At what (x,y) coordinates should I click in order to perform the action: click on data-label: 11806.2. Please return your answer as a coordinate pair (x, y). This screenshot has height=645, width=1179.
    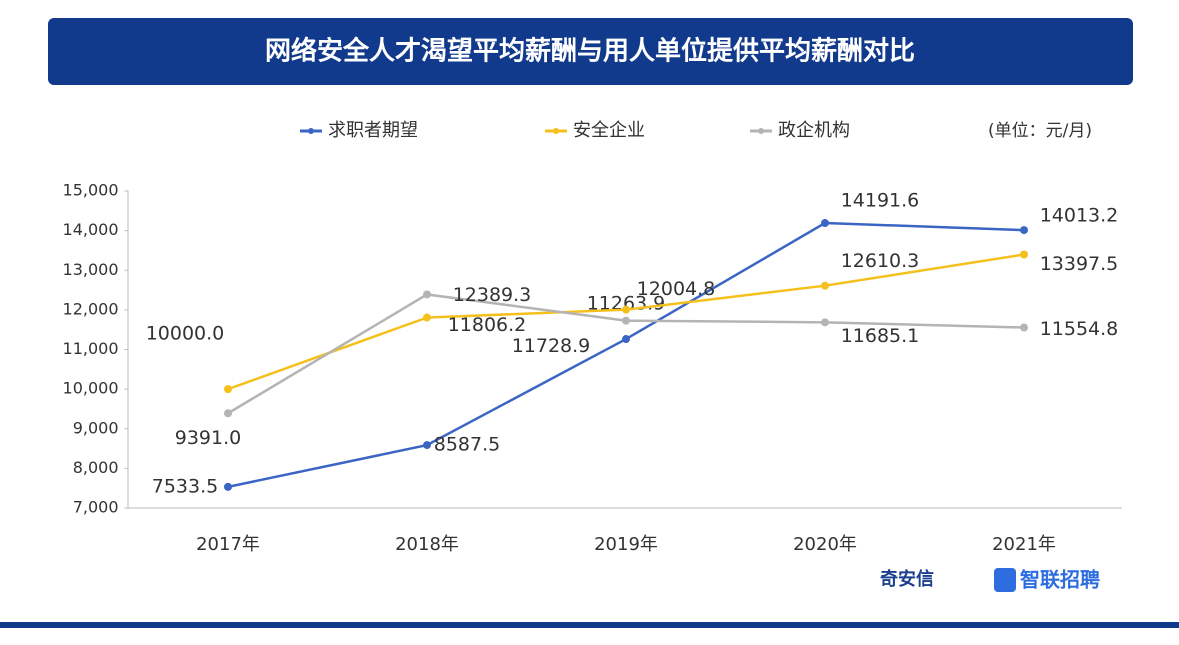
    Looking at the image, I should click on (487, 325).